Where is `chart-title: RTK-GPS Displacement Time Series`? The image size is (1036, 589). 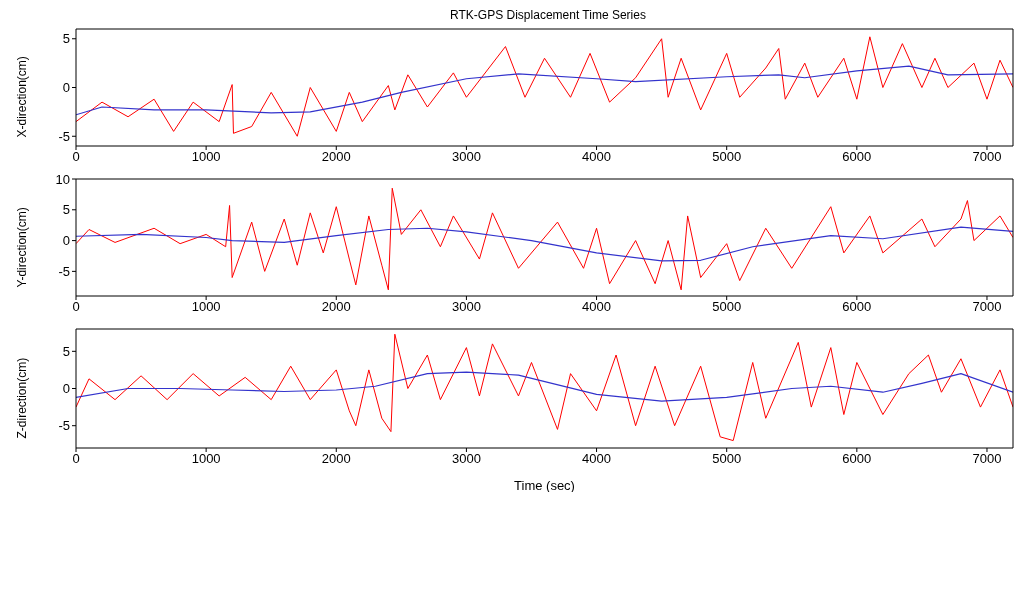
chart-title: RTK-GPS Displacement Time Series is located at coordinates (548, 15).